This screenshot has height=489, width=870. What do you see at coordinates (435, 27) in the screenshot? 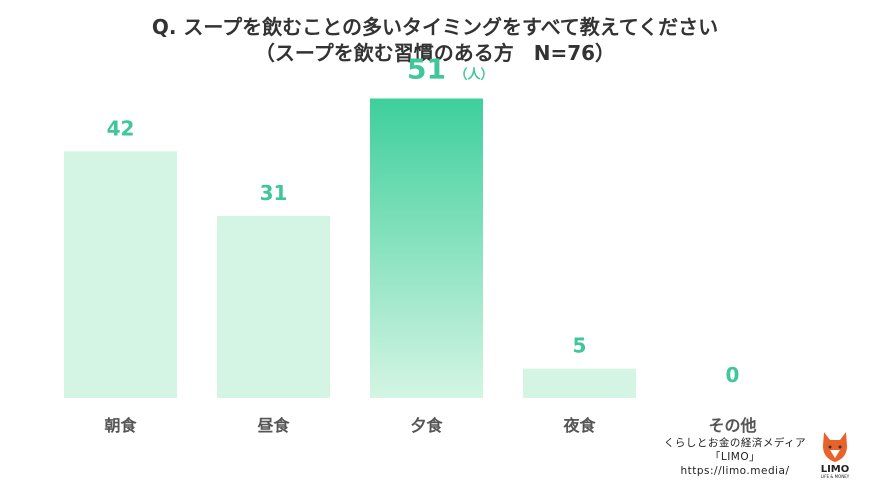
I see `chart-title-line-1: Q. スープを飲むことの多いタイミングをすべて教えてください` at bounding box center [435, 27].